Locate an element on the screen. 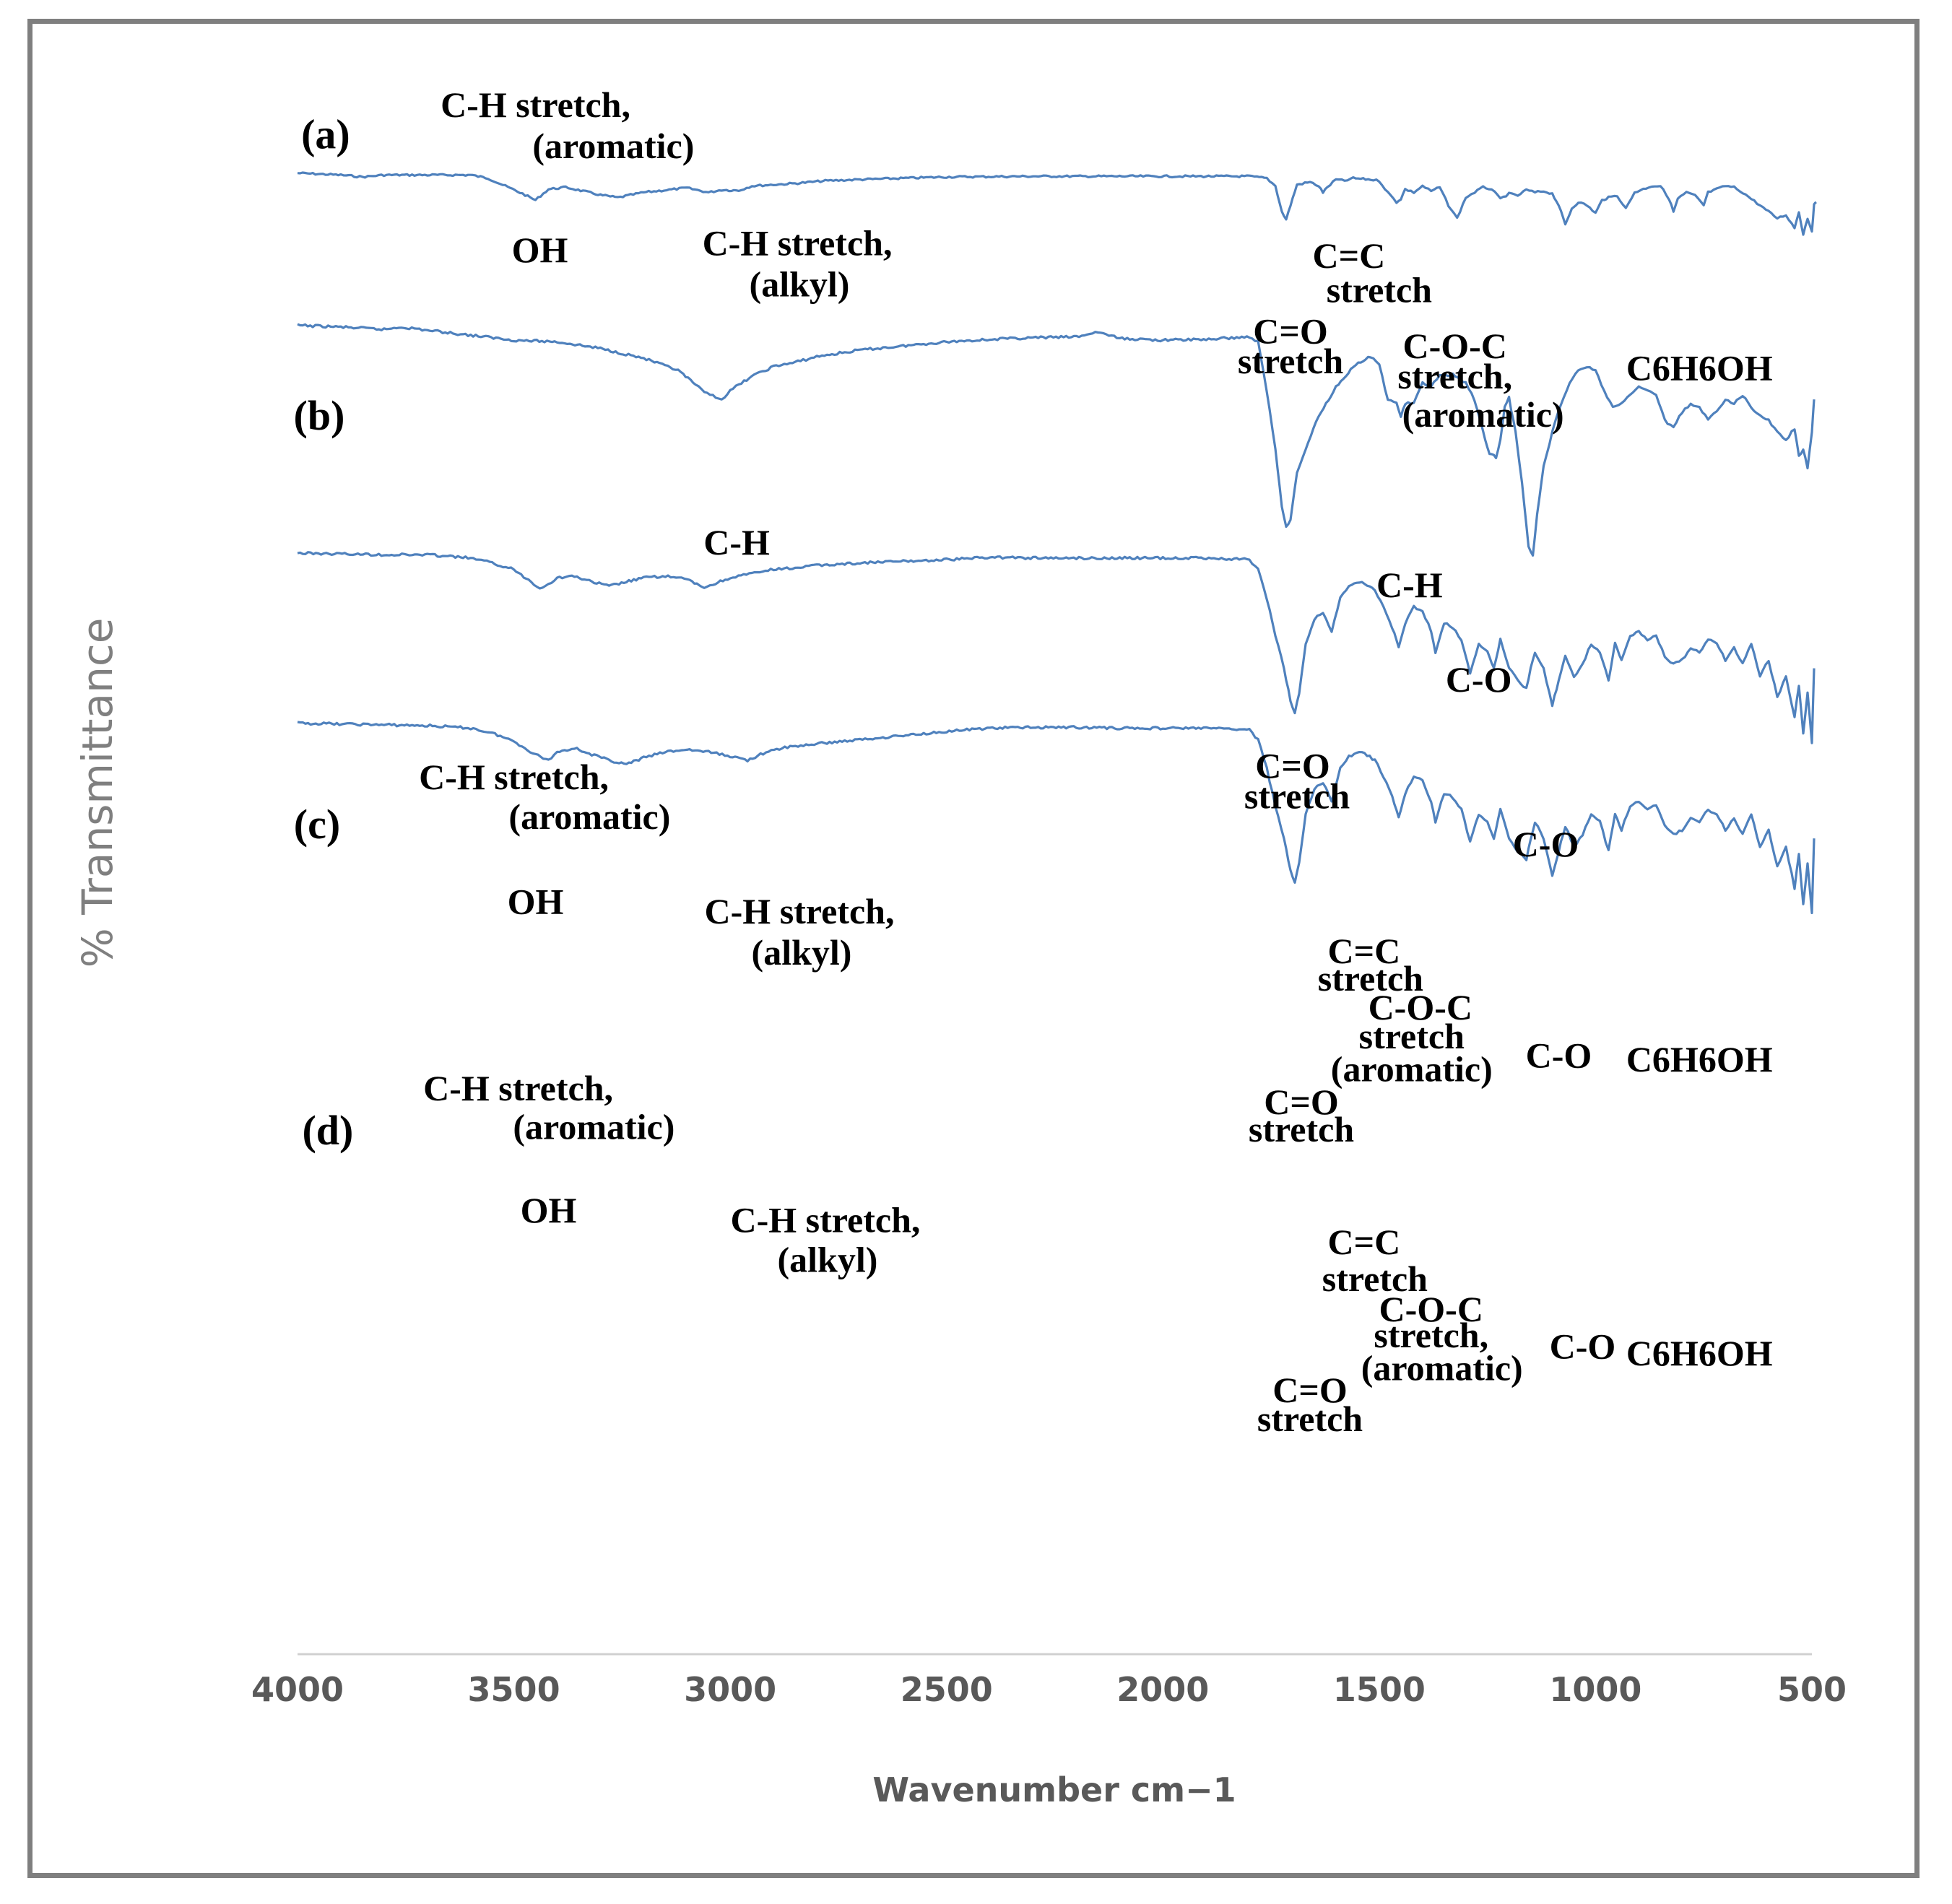 This screenshot has height=1904, width=1952. panel-label: (d) is located at coordinates (327, 1130).